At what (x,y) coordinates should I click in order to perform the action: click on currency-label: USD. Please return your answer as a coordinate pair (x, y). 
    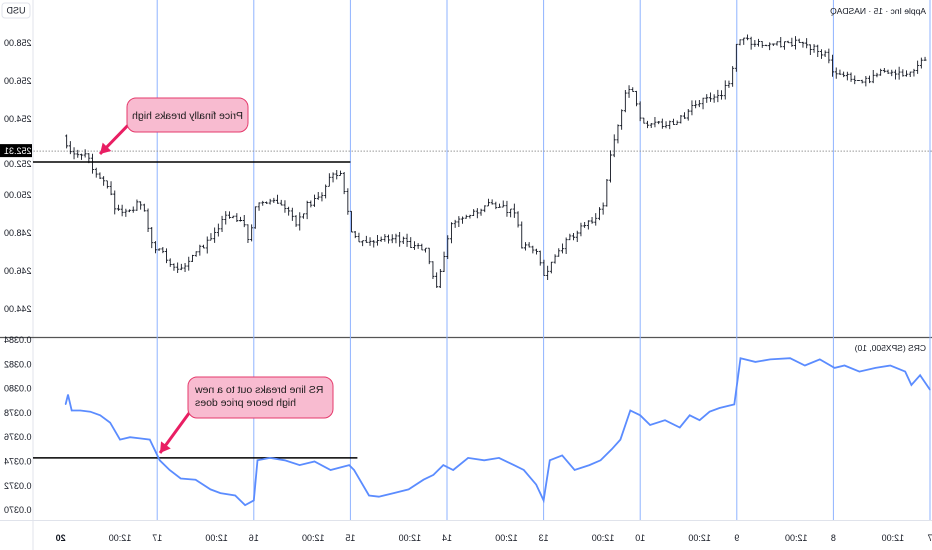
    Looking at the image, I should click on (16, 11).